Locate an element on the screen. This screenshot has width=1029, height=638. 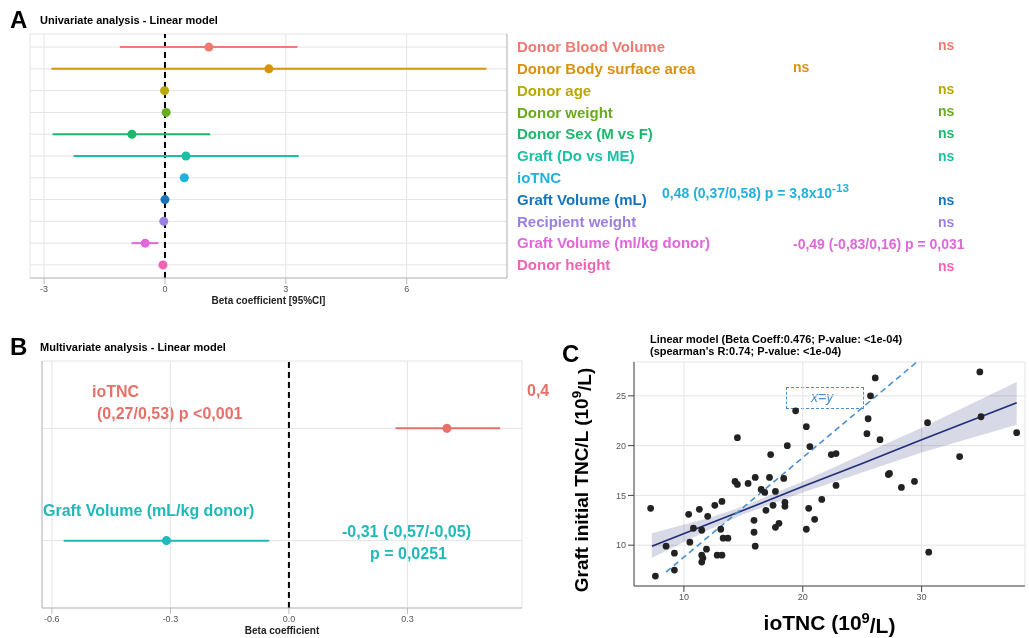
x-tick-label: 0 is located at coordinates (165, 289).